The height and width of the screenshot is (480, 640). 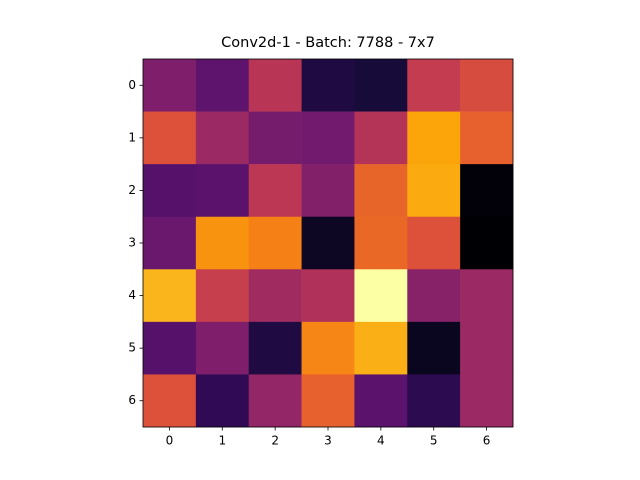 What do you see at coordinates (132, 400) in the screenshot?
I see `y-tick-label: 6` at bounding box center [132, 400].